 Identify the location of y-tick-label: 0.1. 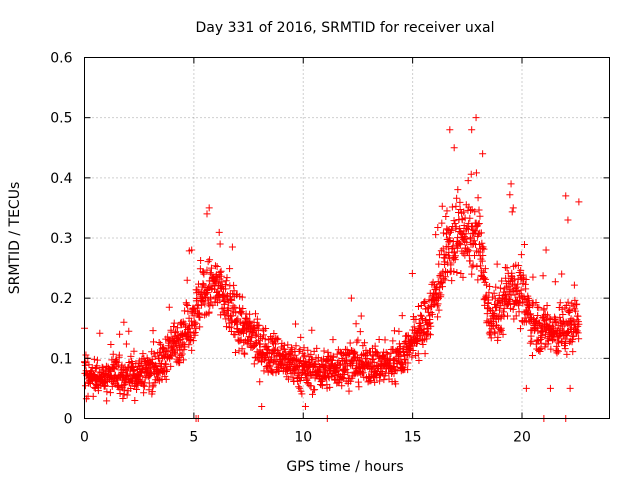
(61, 359).